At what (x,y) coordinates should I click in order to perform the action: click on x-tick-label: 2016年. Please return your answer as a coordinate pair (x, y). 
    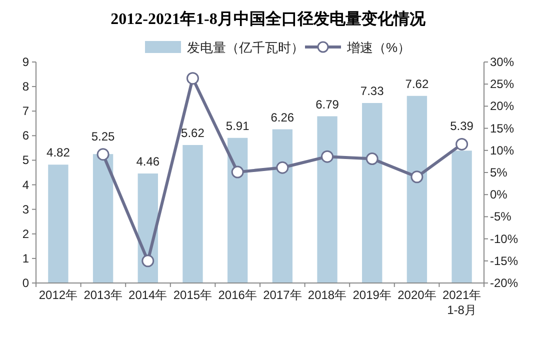
    Looking at the image, I should click on (237, 295).